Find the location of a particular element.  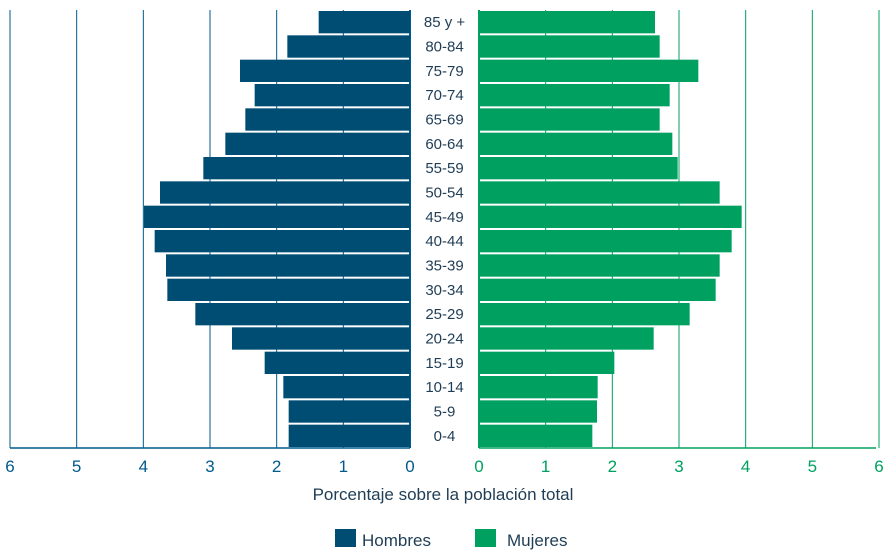

legend-swatch-hombres is located at coordinates (345, 538).